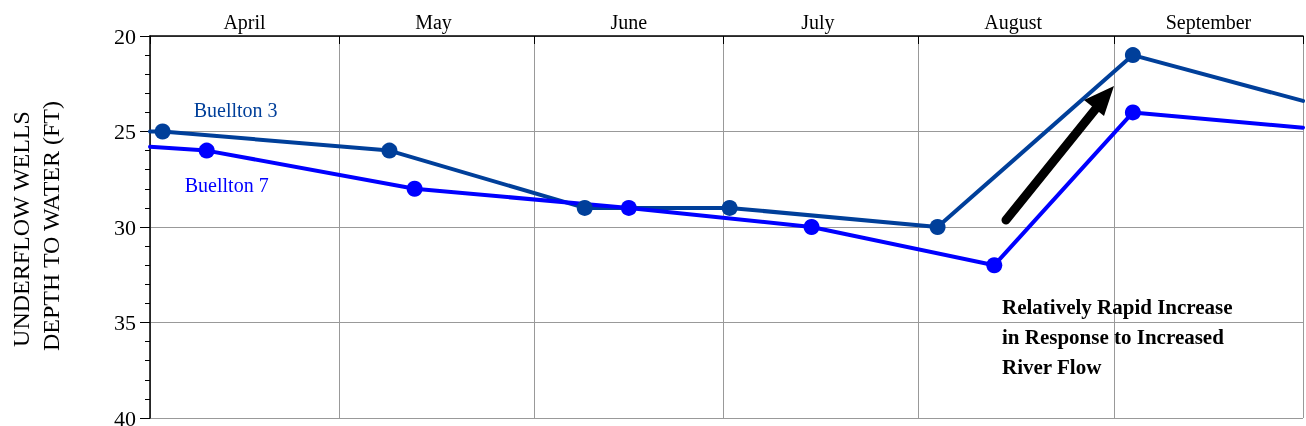 The height and width of the screenshot is (426, 1306). Describe the element at coordinates (433, 22) in the screenshot. I see `x-tick-label: May` at that location.